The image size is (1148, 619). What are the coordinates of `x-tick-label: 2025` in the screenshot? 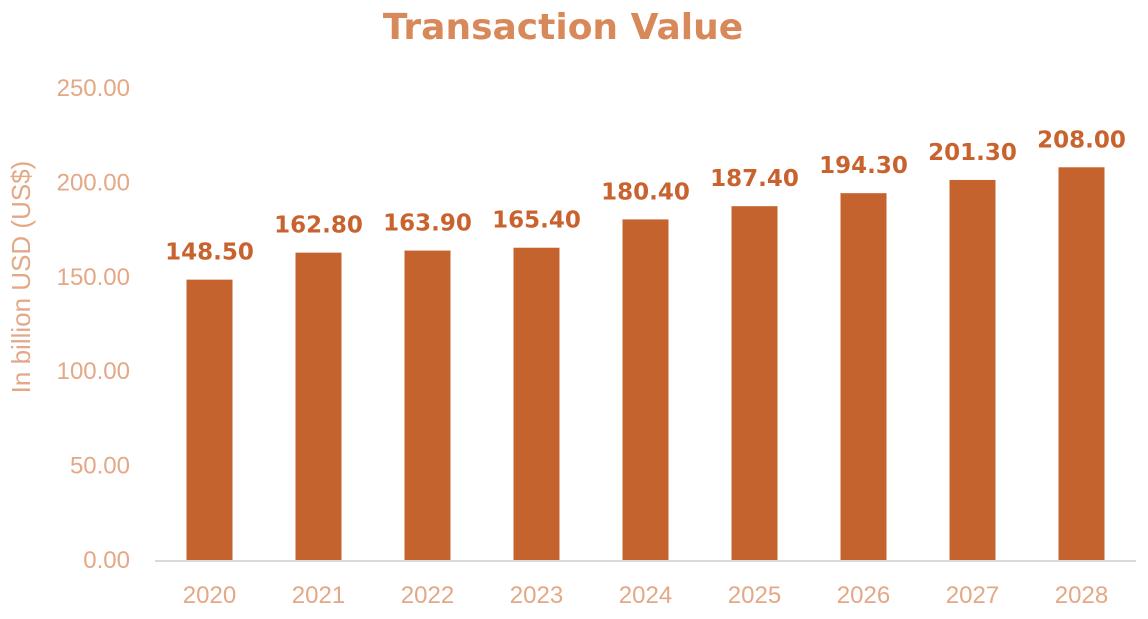 It's located at (754, 595).